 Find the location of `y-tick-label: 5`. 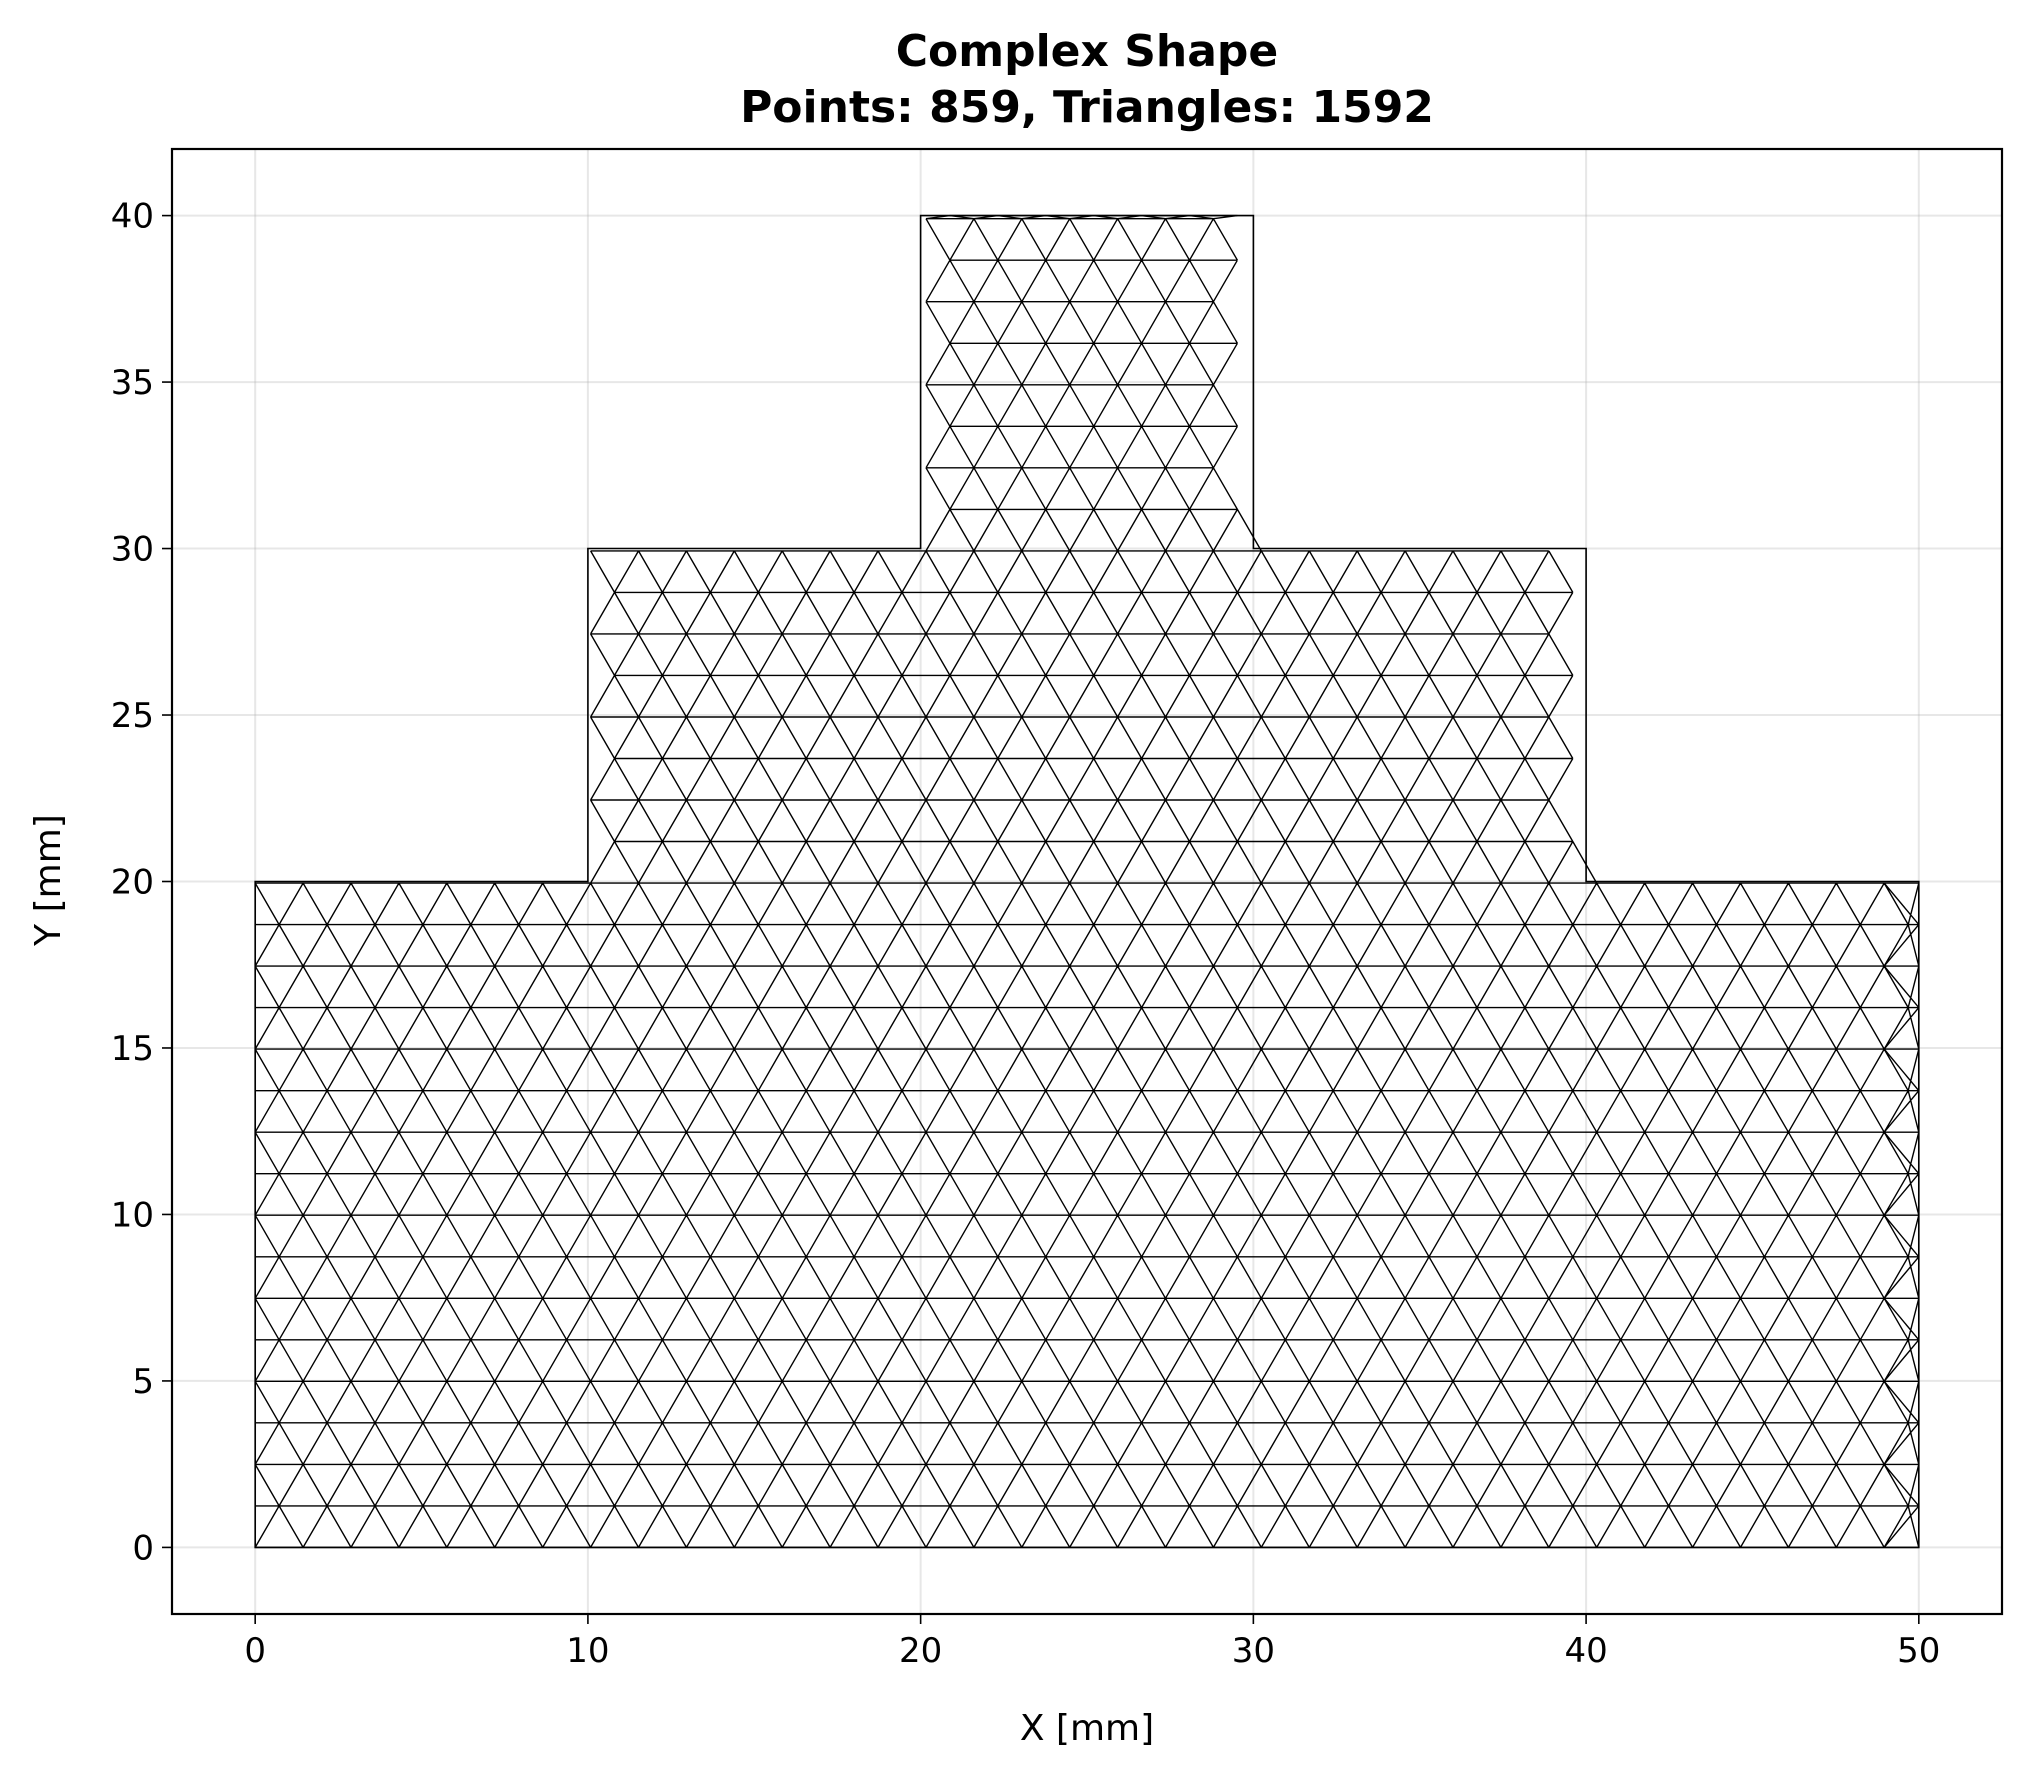

y-tick-label: 5 is located at coordinates (143, 1382).